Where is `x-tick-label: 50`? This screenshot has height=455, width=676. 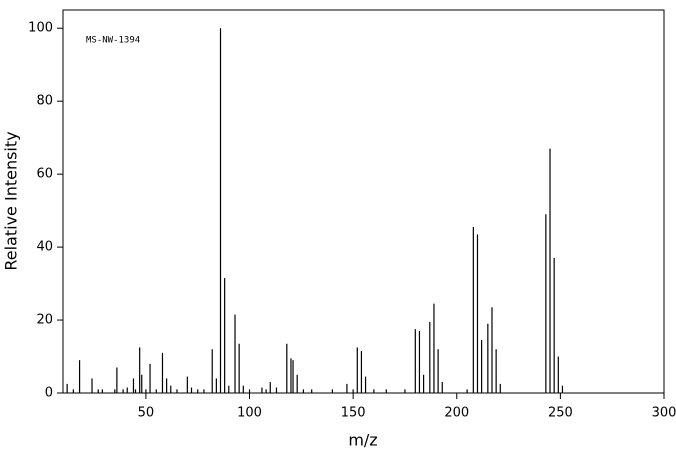
x-tick-label: 50 is located at coordinates (146, 413).